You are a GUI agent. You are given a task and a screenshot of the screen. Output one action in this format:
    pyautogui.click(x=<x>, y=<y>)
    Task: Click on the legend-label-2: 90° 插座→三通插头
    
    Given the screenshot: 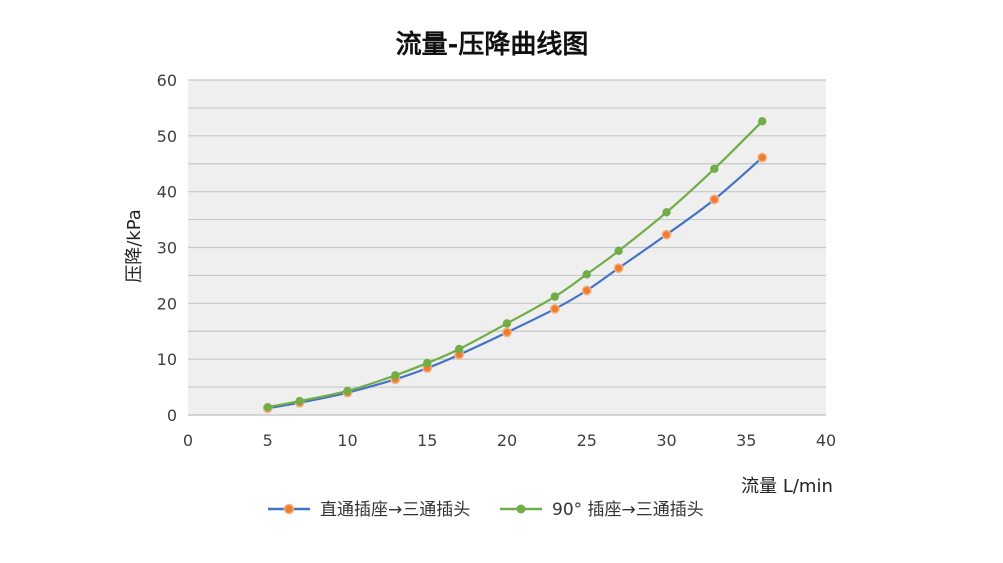 What is the action you would take?
    pyautogui.click(x=628, y=510)
    